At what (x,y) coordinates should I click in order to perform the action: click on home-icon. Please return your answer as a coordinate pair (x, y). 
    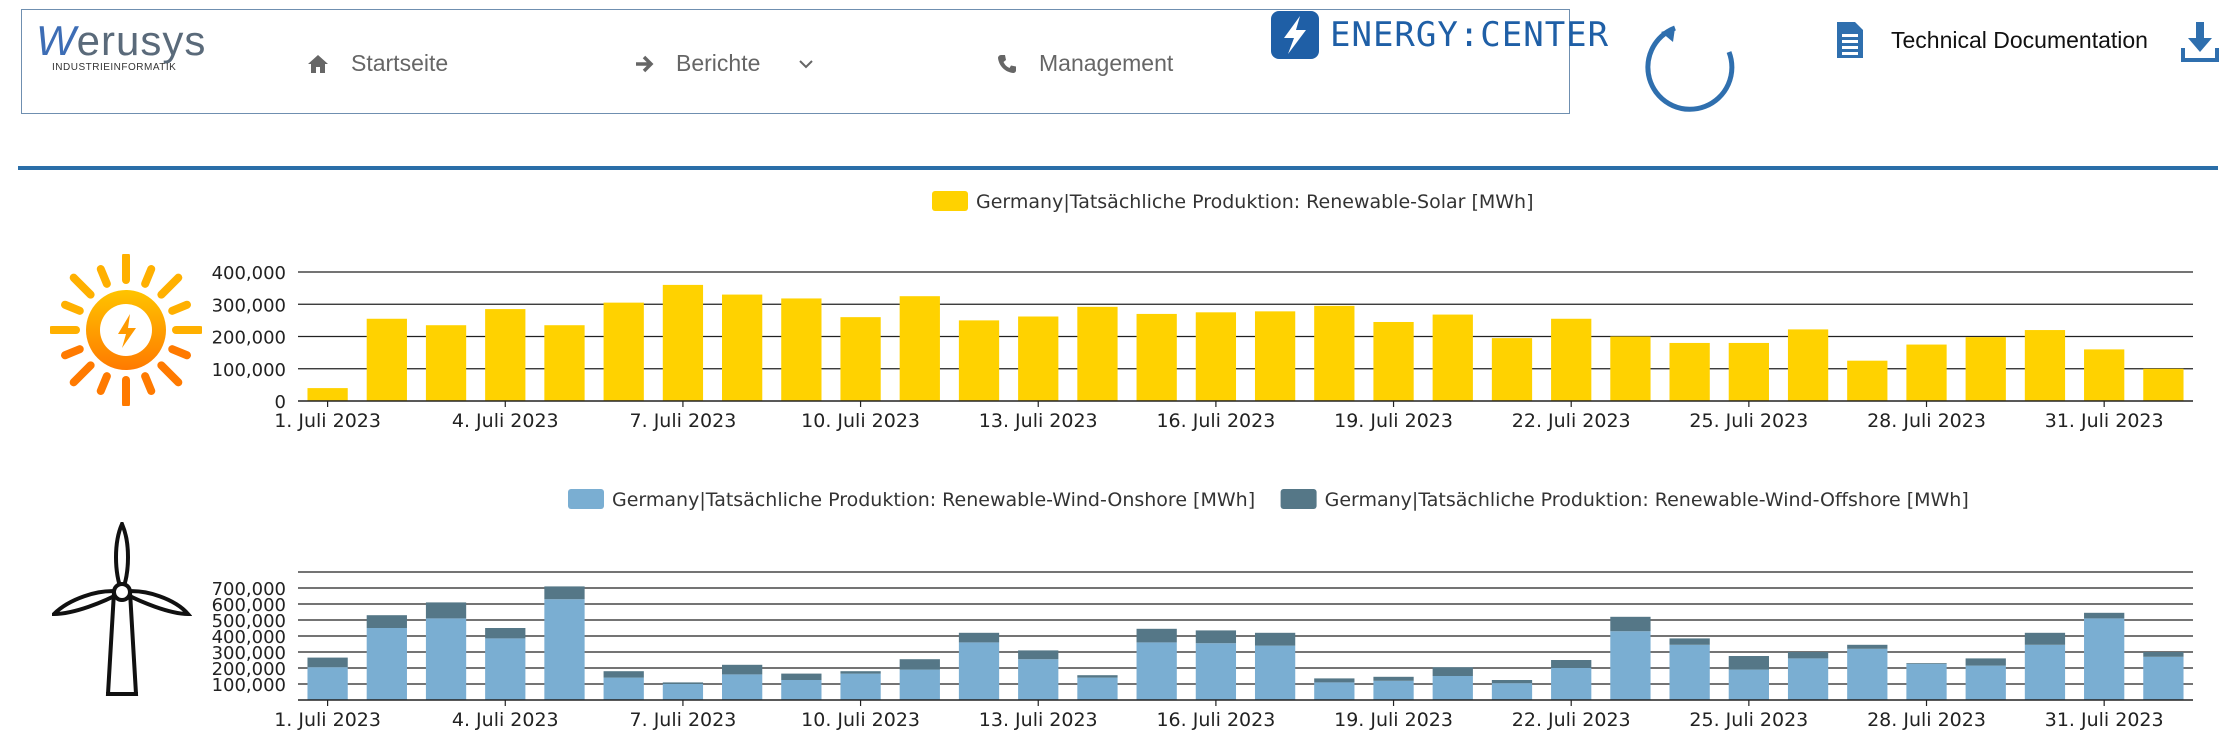
    Looking at the image, I should click on (318, 63).